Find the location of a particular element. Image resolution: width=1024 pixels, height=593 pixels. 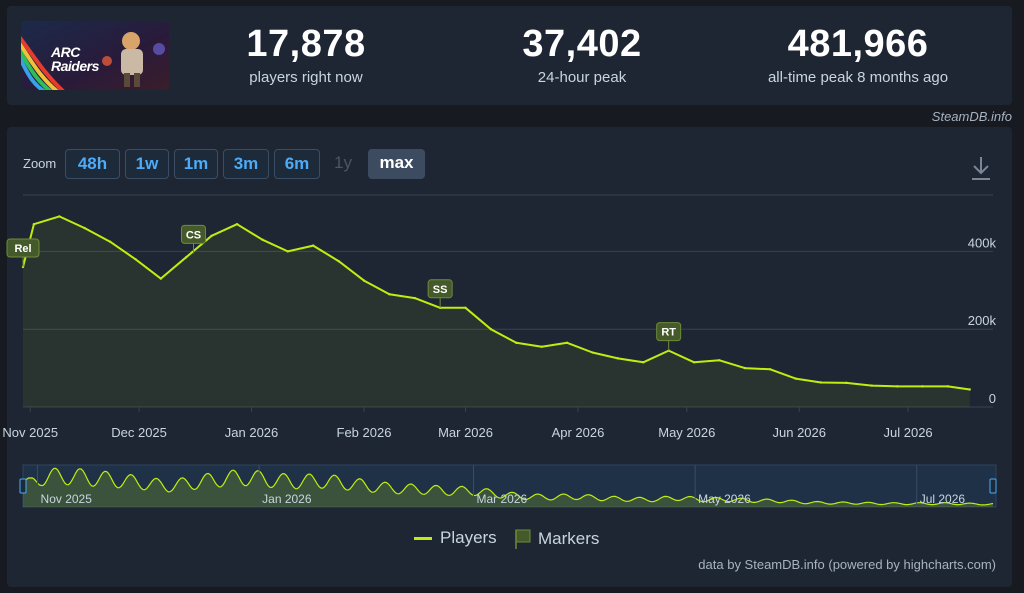

marker-label: RT is located at coordinates (668, 333).